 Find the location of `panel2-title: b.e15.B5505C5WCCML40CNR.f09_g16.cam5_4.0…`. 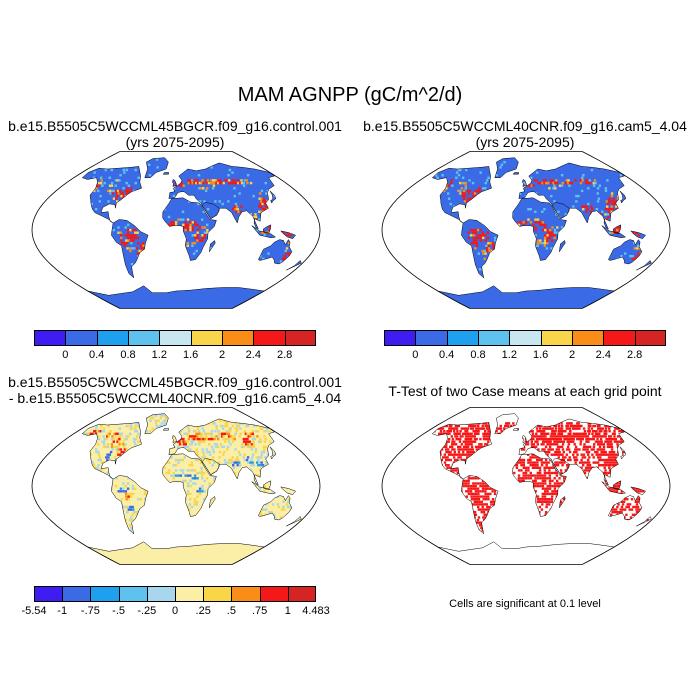

panel2-title: b.e15.B5505C5WCCML40CNR.f09_g16.cam5_4.0… is located at coordinates (525, 134).